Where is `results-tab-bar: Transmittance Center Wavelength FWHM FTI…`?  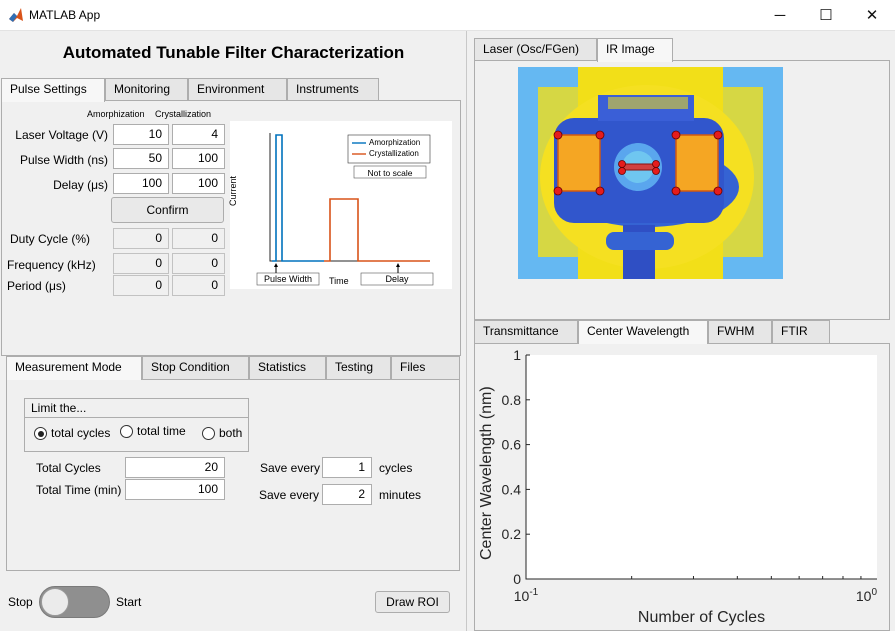 results-tab-bar: Transmittance Center Wavelength FWHM FTI… is located at coordinates (682, 332).